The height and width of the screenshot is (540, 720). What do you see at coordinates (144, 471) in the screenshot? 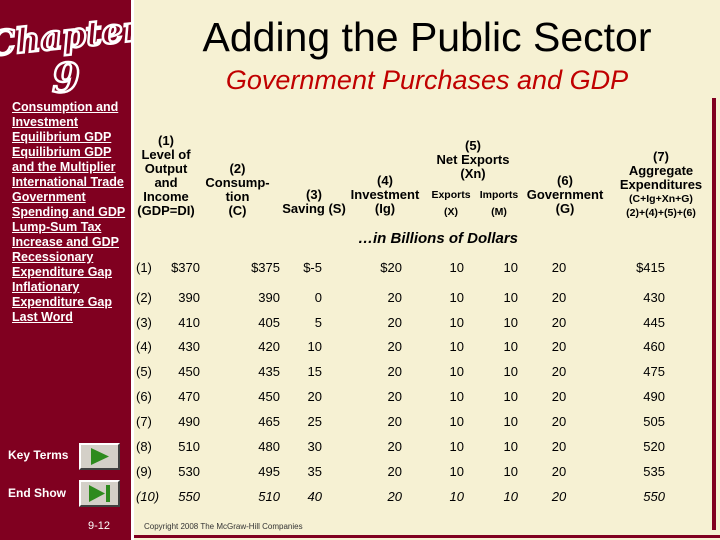
I see `cell-label: (9)` at bounding box center [144, 471].